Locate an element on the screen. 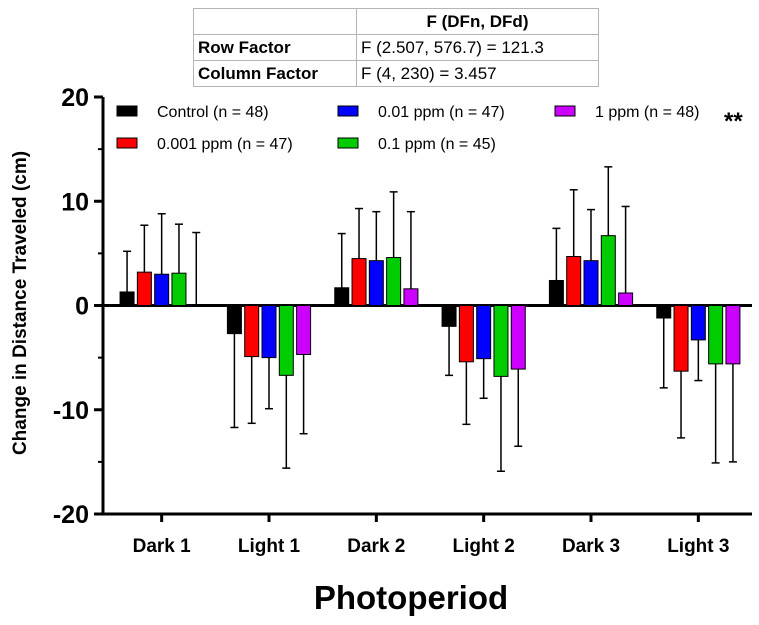  legend-label: 0.001 ppm (n = 47) is located at coordinates (225, 144).